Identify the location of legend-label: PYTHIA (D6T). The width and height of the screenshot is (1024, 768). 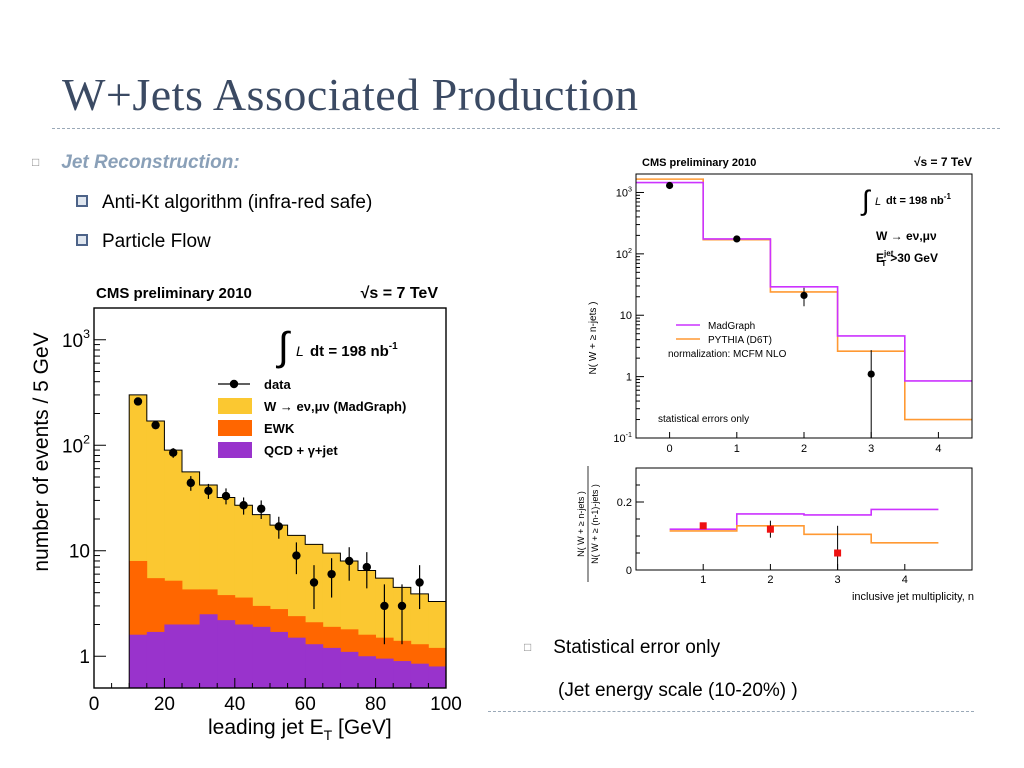
(740, 340).